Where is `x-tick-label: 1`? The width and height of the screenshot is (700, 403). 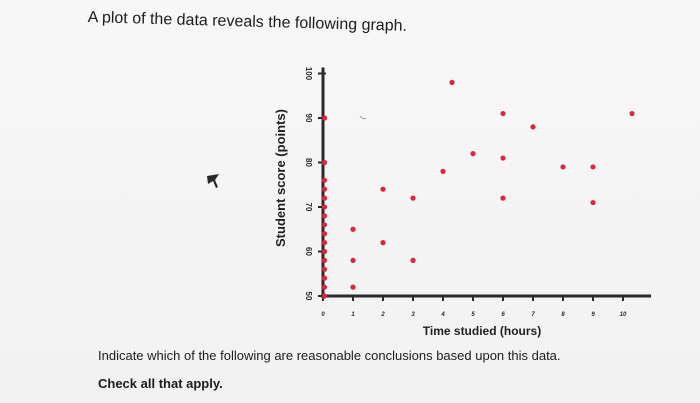
x-tick-label: 1 is located at coordinates (353, 315).